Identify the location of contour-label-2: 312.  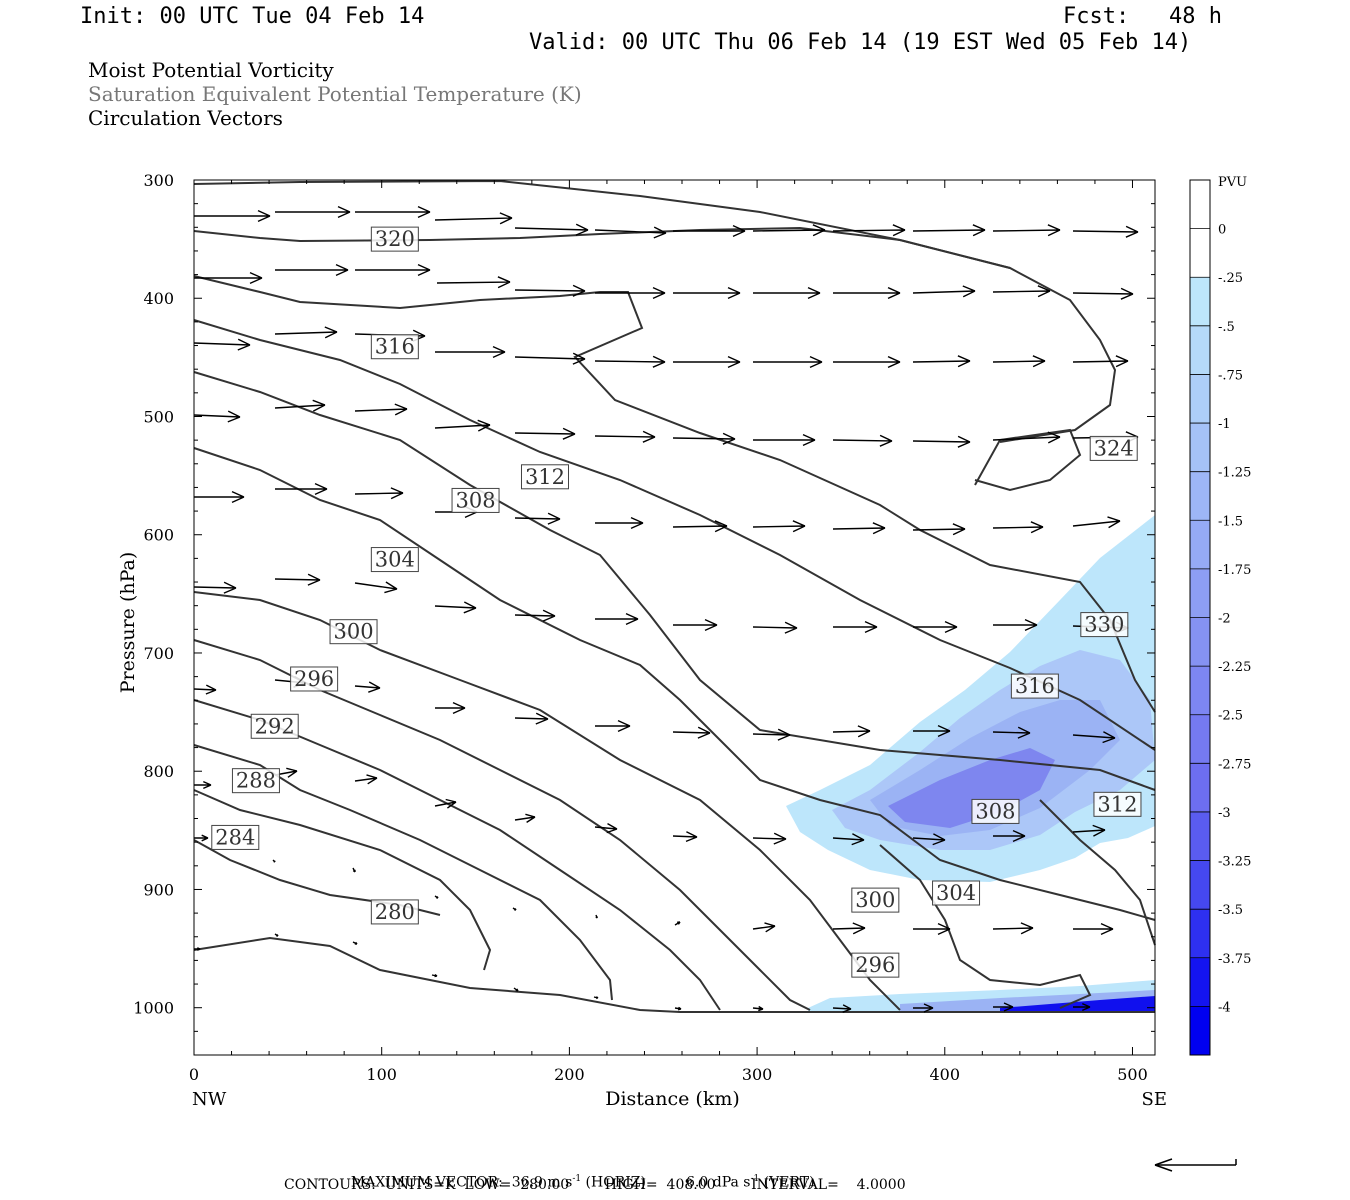
(544, 477).